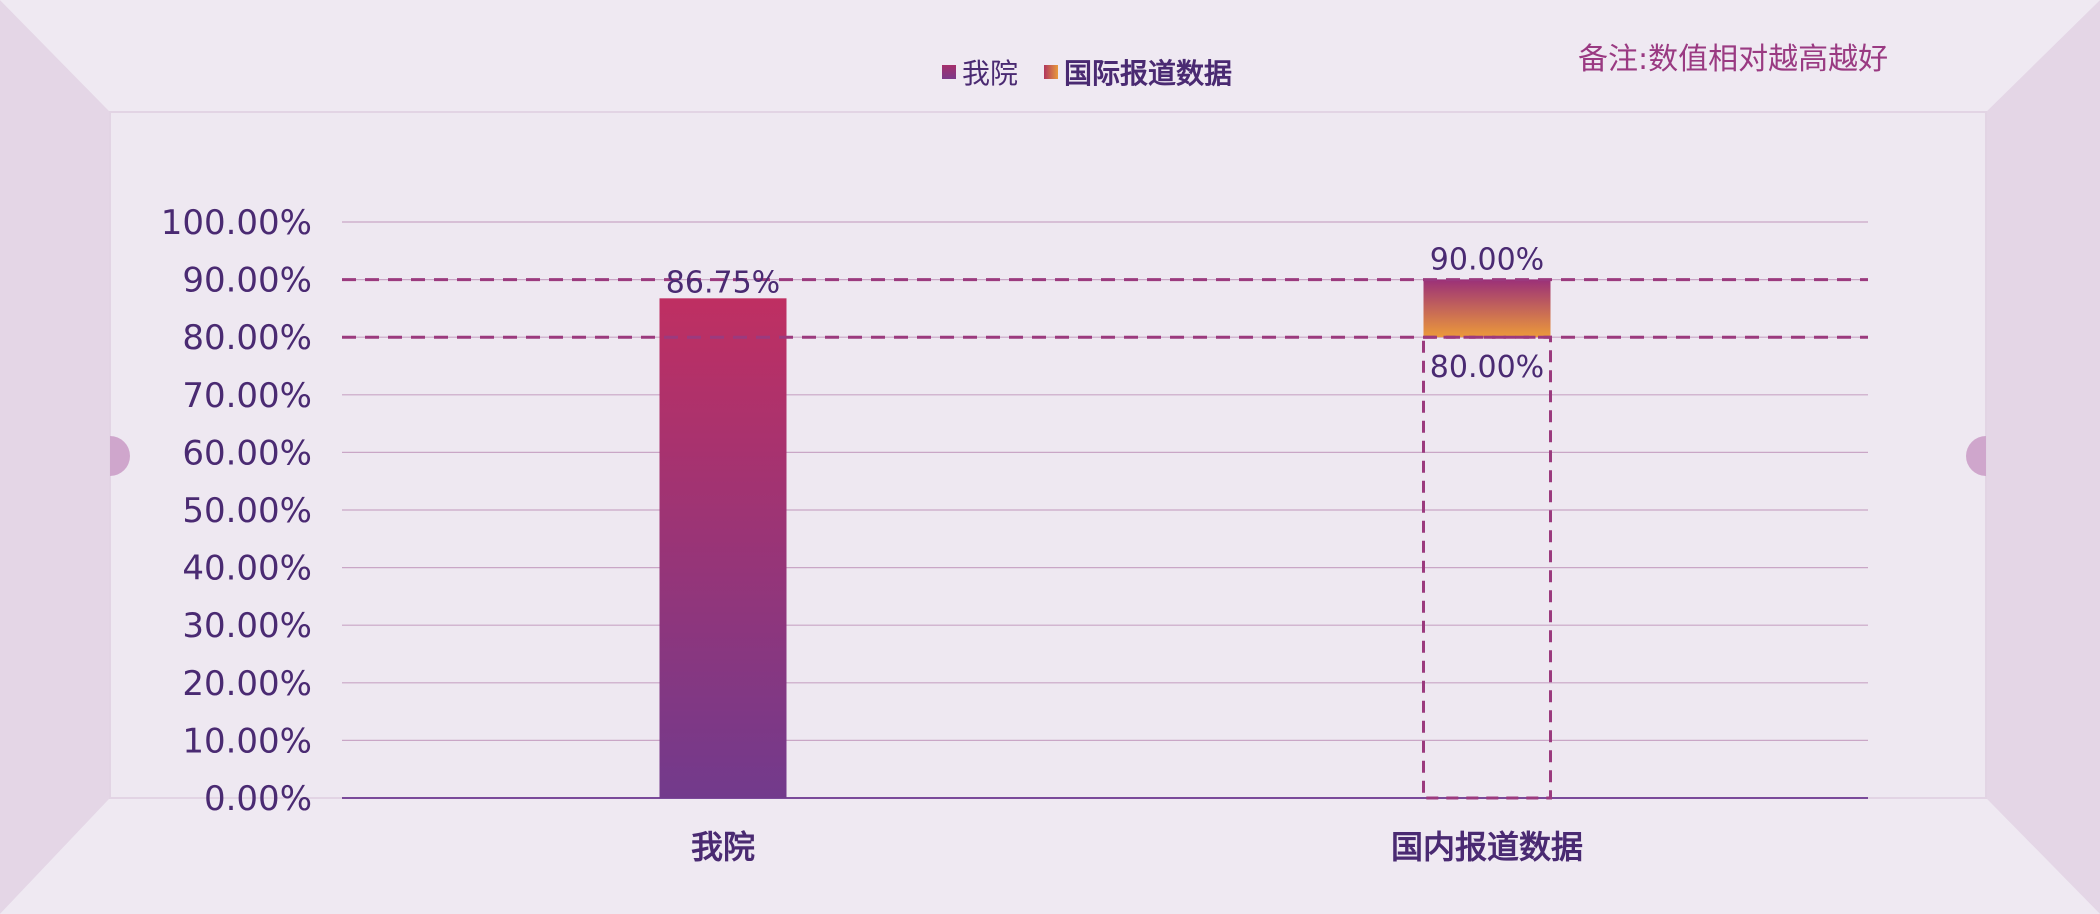 The height and width of the screenshot is (914, 2100). Describe the element at coordinates (723, 847) in the screenshot. I see `x-tick-label: 我院` at that location.